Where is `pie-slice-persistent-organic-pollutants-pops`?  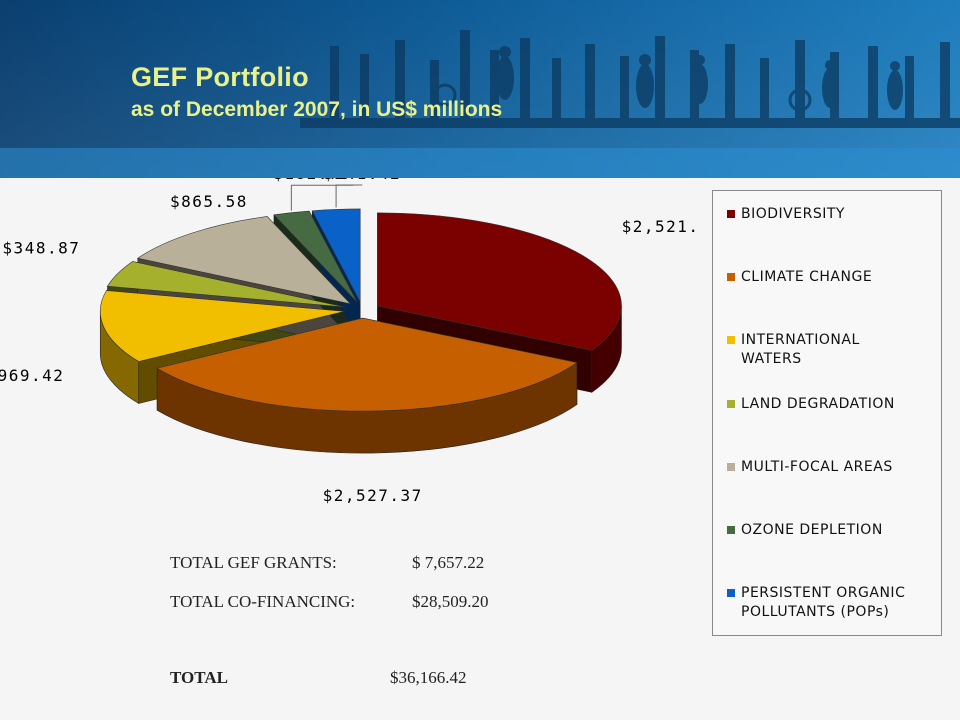
pie-slice-persistent-organic-pollutants-pops is located at coordinates (336, 255).